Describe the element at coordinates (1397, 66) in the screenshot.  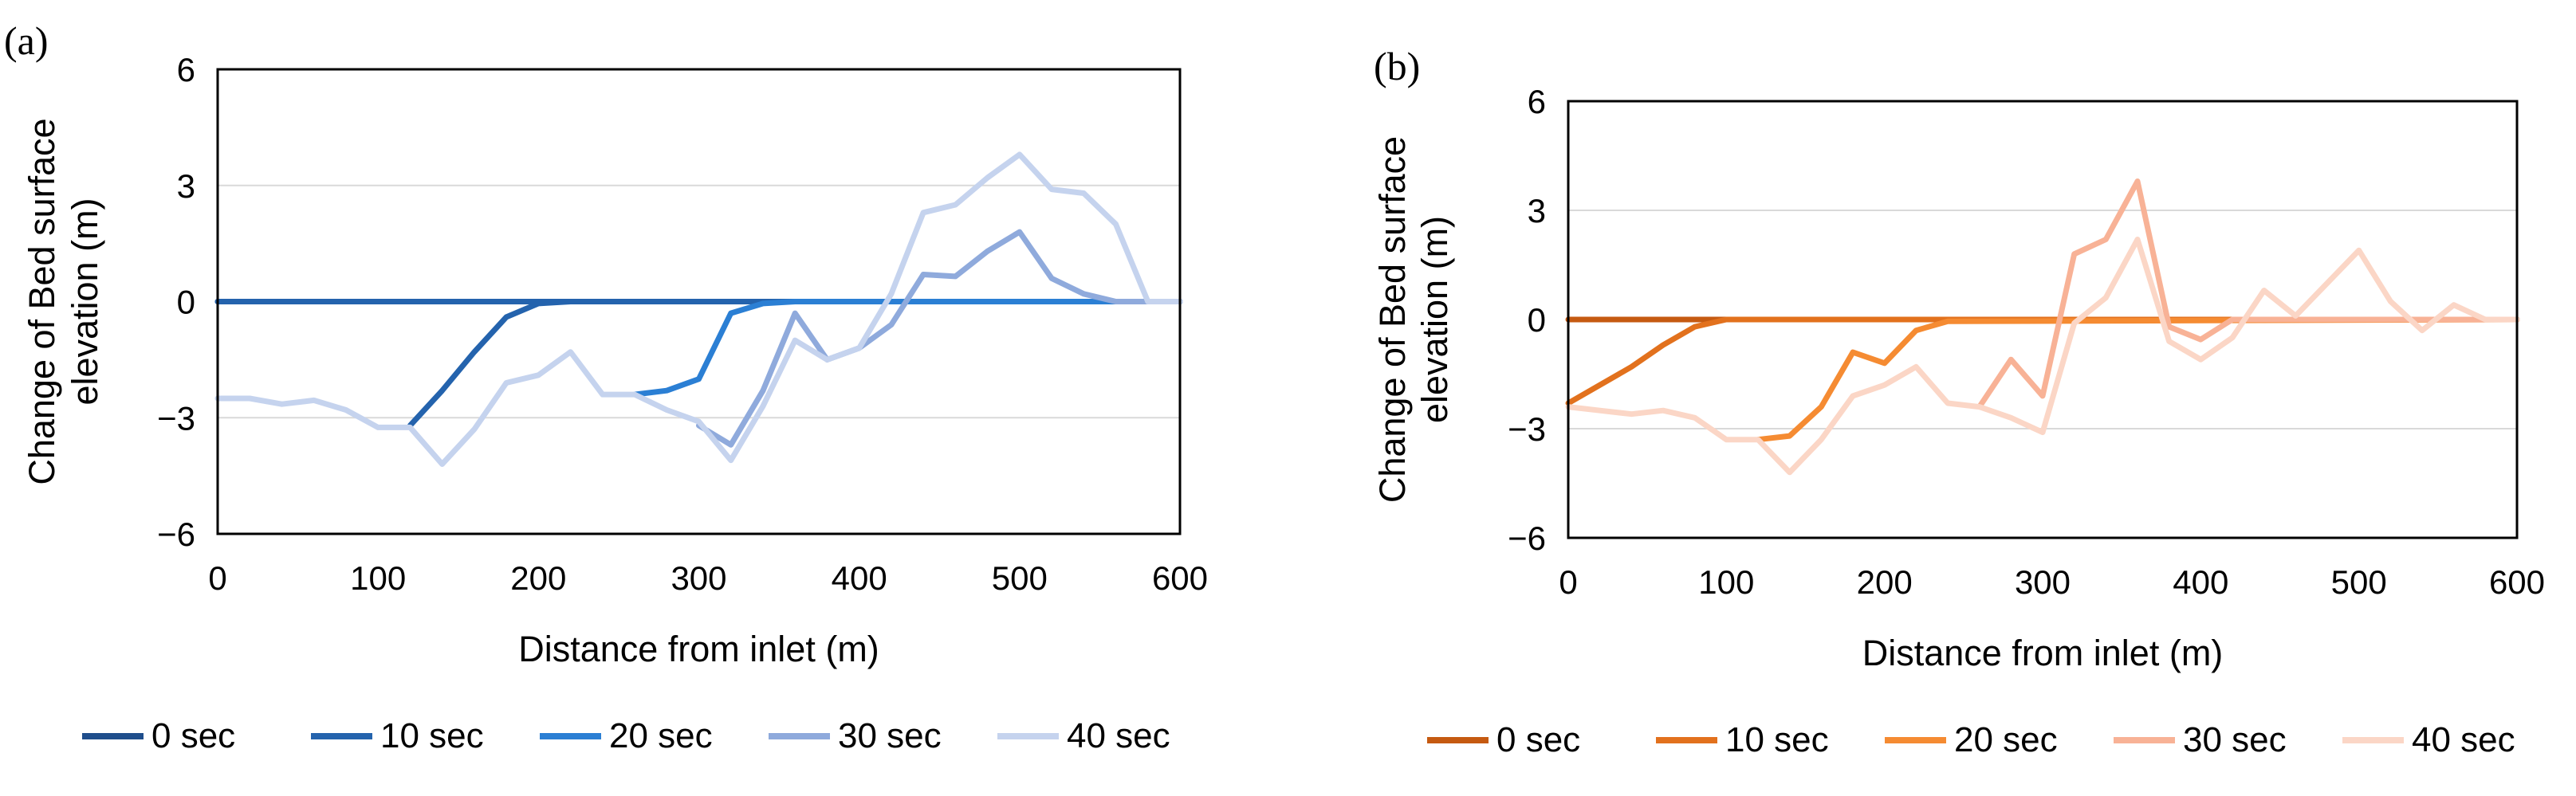
I see `panel-label: (b)` at that location.